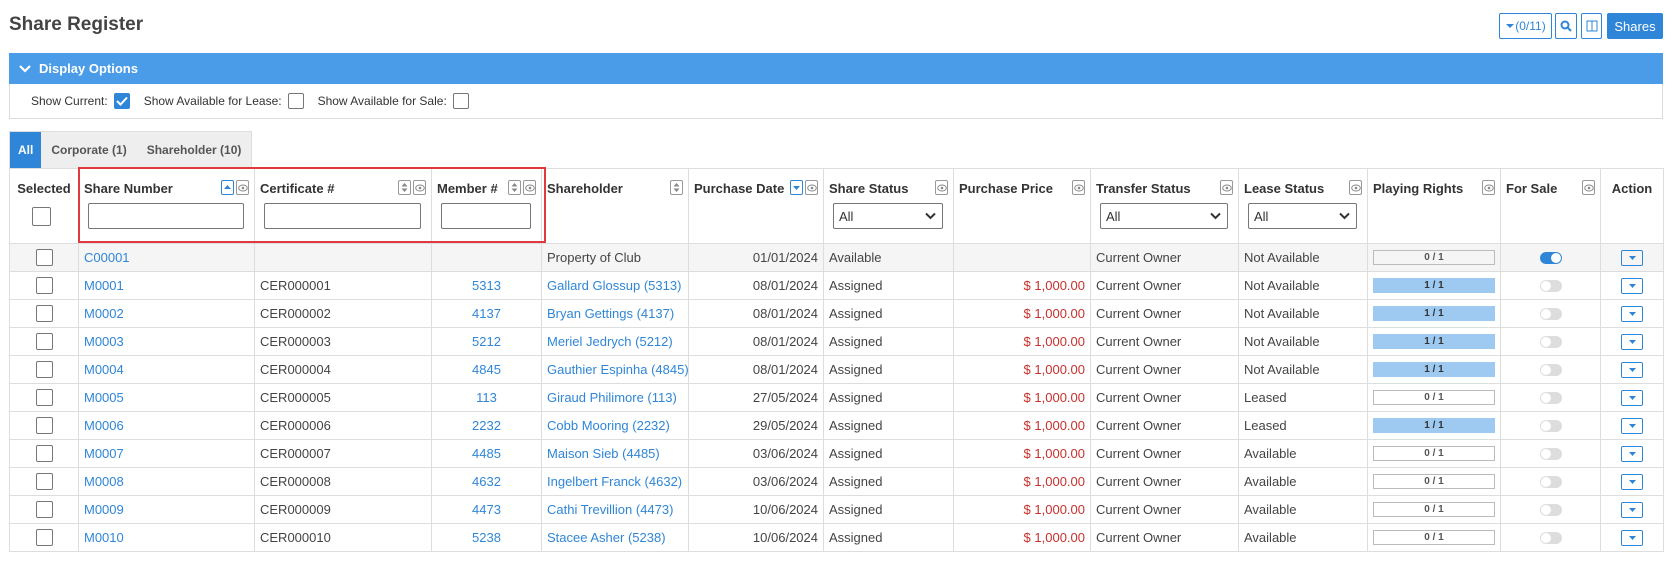  Describe the element at coordinates (89, 150) in the screenshot. I see `tab: Corporate (1)` at that location.